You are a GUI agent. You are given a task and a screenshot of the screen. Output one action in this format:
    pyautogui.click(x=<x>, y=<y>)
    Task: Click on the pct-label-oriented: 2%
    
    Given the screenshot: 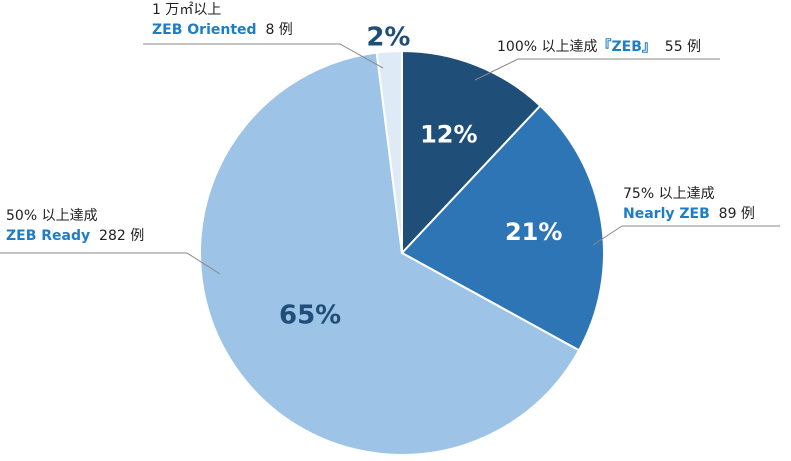 What is the action you would take?
    pyautogui.click(x=388, y=37)
    